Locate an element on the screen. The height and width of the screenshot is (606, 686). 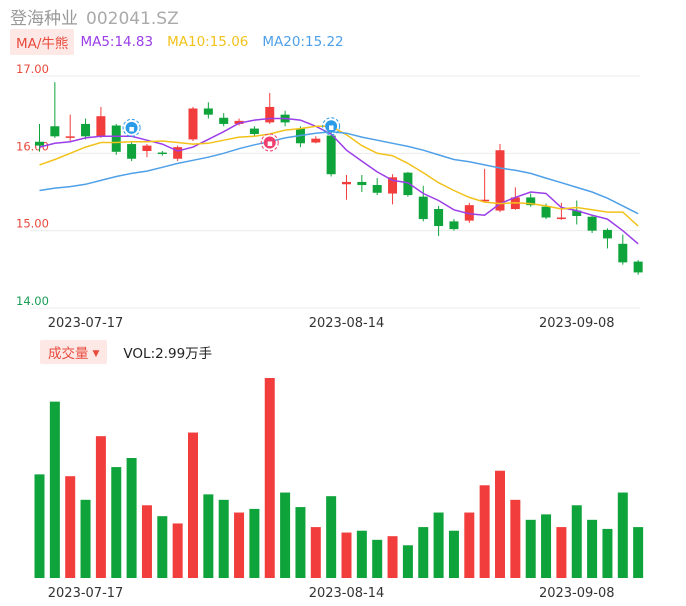
volume-date-axis-label: 2023-08-14 is located at coordinates (347, 593).